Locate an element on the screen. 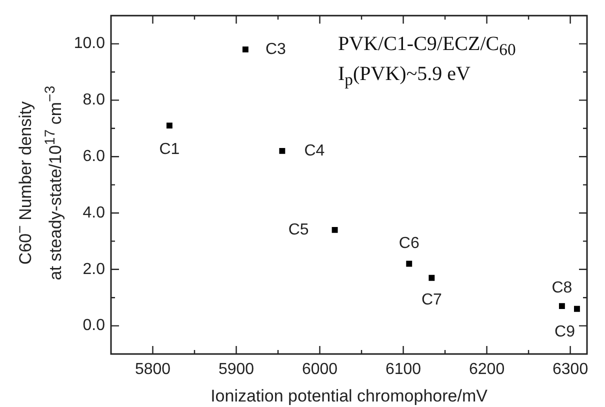 This screenshot has width=605, height=407. x-tick-label: 6200 is located at coordinates (486, 369).